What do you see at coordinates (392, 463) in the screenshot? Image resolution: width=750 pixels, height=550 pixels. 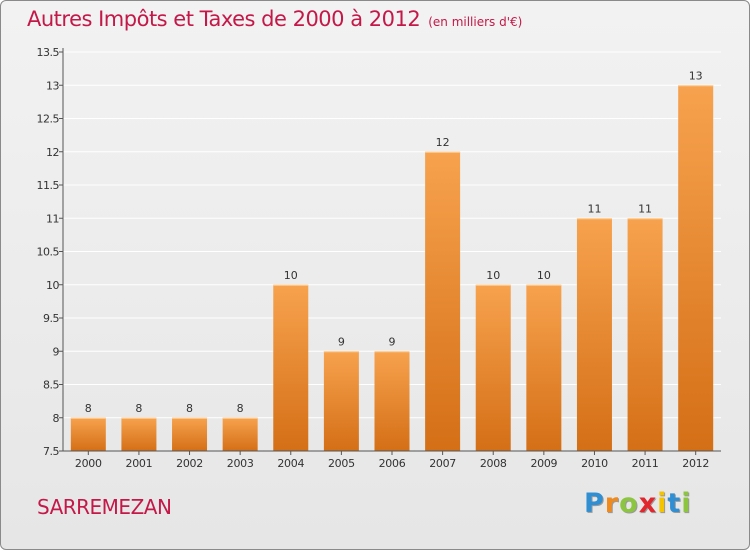 I see `x-tick-label: 2006` at bounding box center [392, 463].